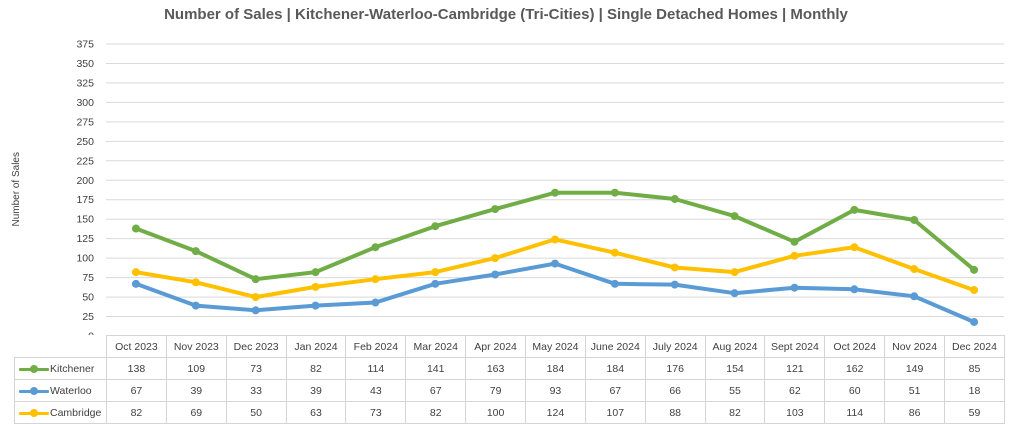  I want to click on data-label: 85, so click(974, 368).